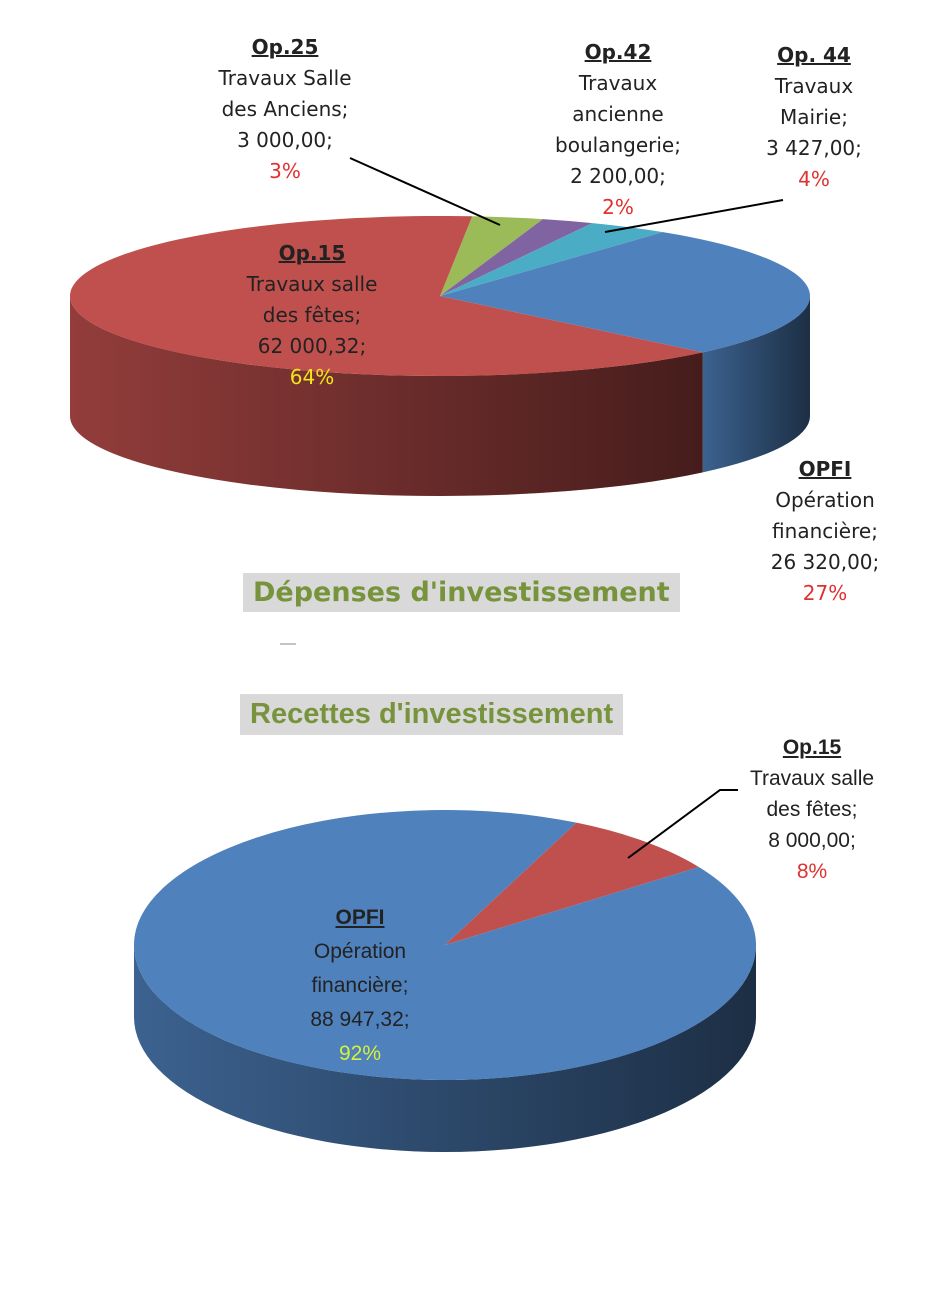 The width and height of the screenshot is (930, 1300). I want to click on chart-title-expenses: Dépenses d'investissement, so click(461, 592).